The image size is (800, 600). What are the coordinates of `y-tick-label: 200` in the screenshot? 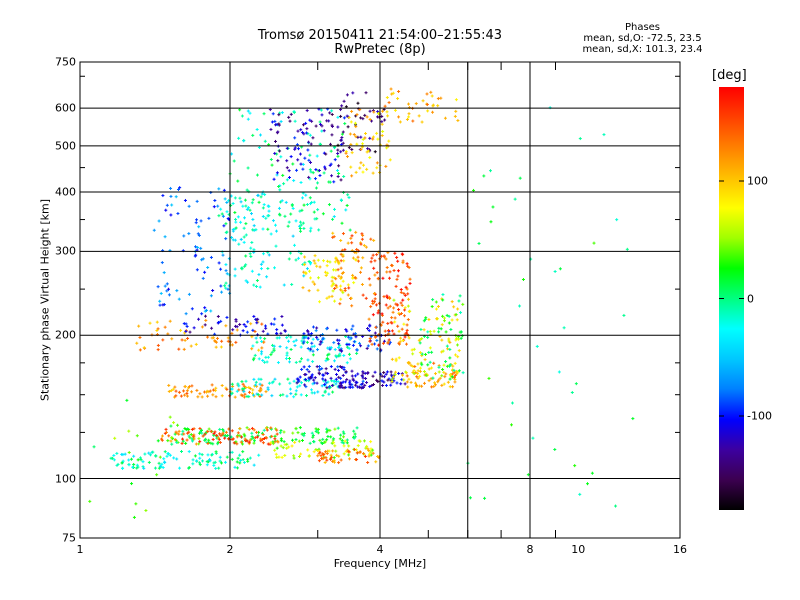 It's located at (65, 335).